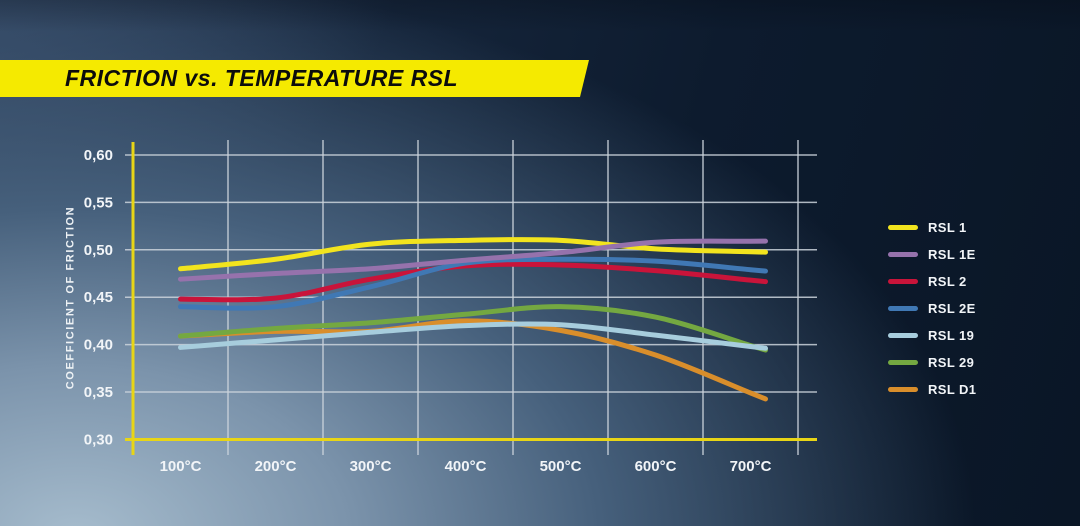  I want to click on x-tick-label: 400°C, so click(466, 466).